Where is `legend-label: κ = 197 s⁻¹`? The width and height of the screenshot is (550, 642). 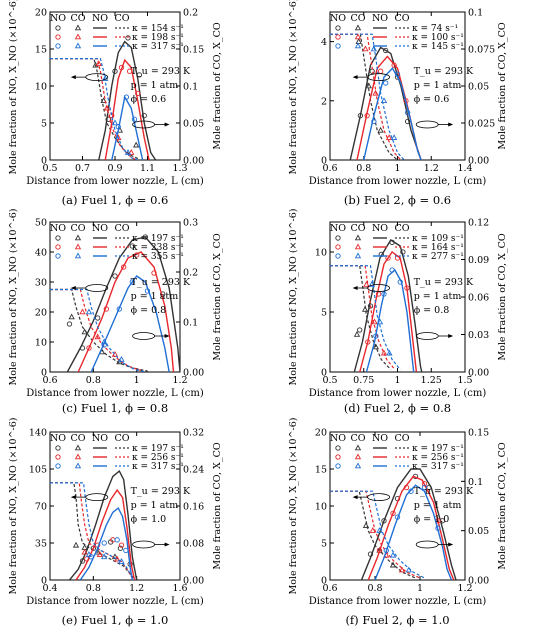
legend-label: κ = 197 s⁻¹ is located at coordinates (158, 239).